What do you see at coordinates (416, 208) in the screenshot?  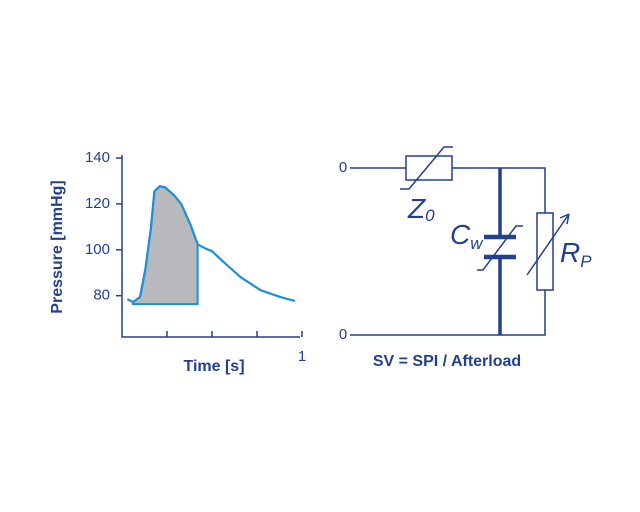 I see `z0-main: Z` at bounding box center [416, 208].